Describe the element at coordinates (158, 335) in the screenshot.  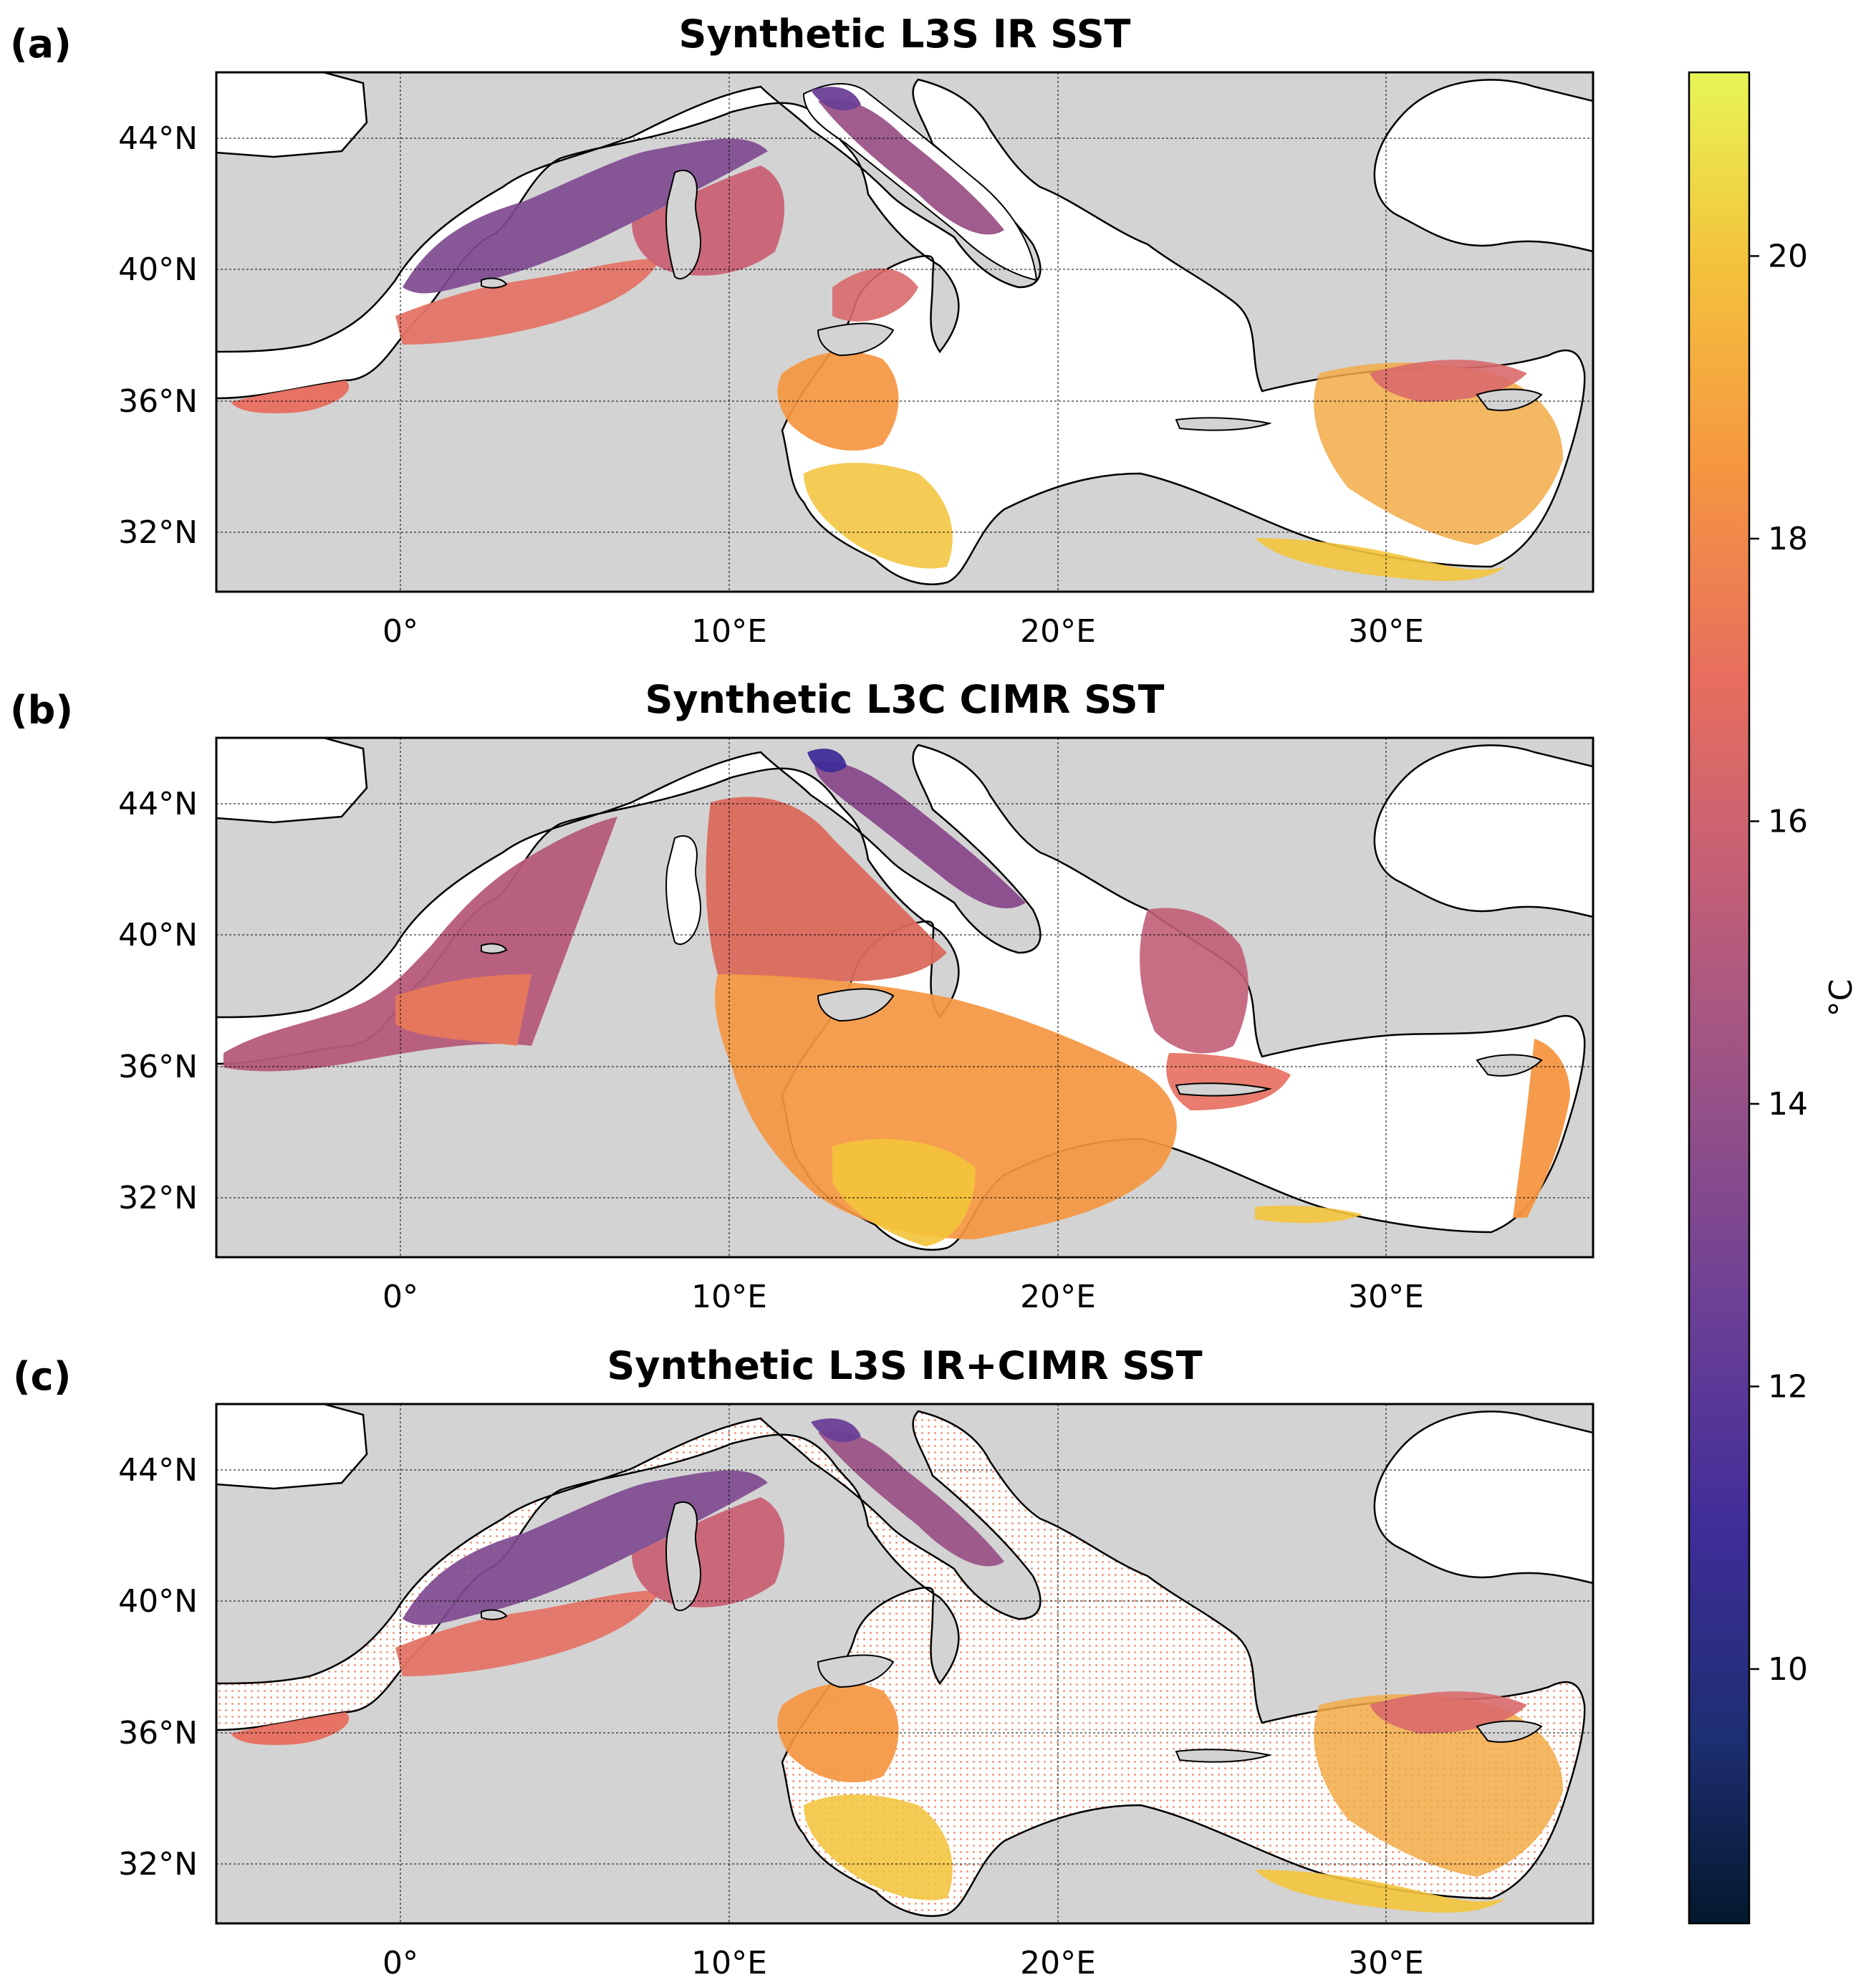
I see `panel-a-lat-ticks: 44°N 40°N 36°N 32°N` at that location.